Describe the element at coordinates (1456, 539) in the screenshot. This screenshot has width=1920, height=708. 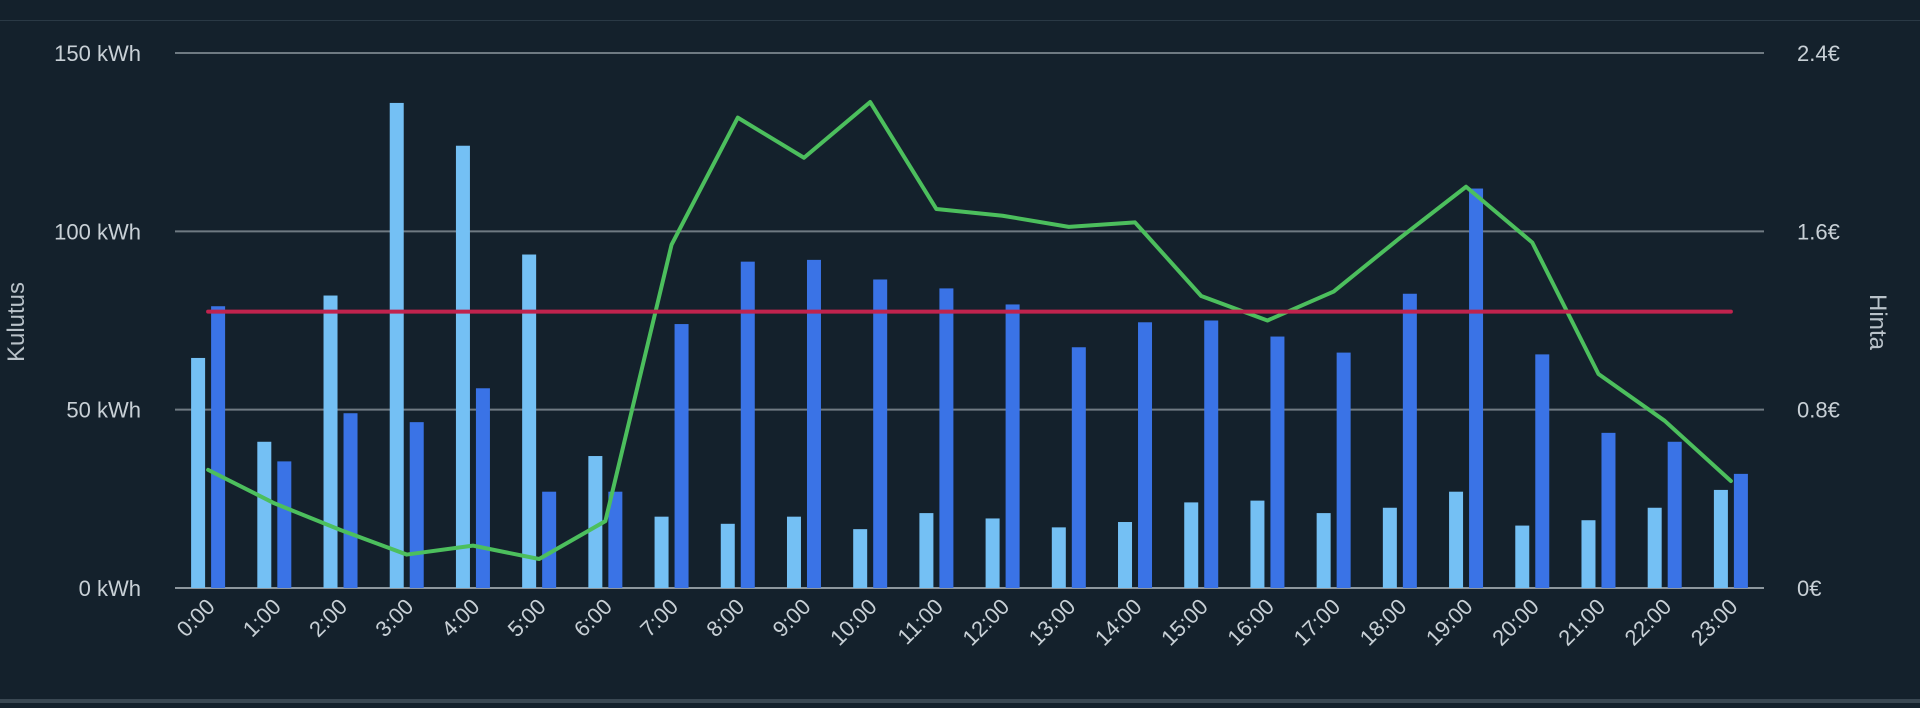
I see `bar-1900-s0` at that location.